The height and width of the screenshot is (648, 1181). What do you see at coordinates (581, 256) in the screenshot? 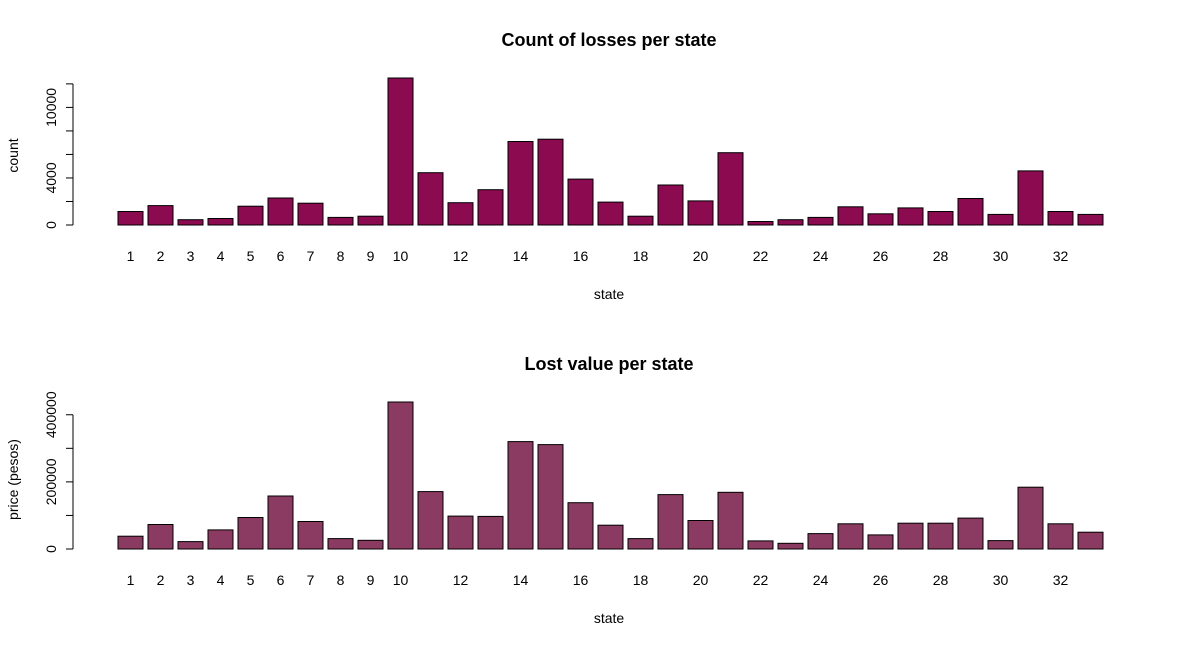
I see `chart1-x-tick-label-16: 16` at bounding box center [581, 256].